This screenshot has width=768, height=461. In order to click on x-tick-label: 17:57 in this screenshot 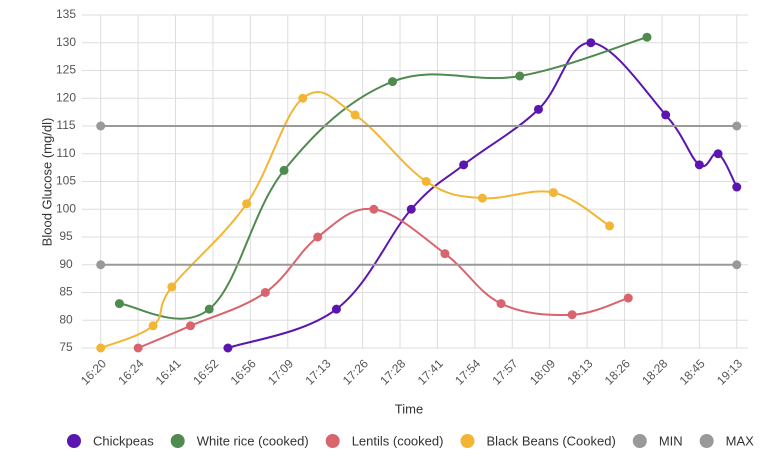, I will do `click(505, 371)`.